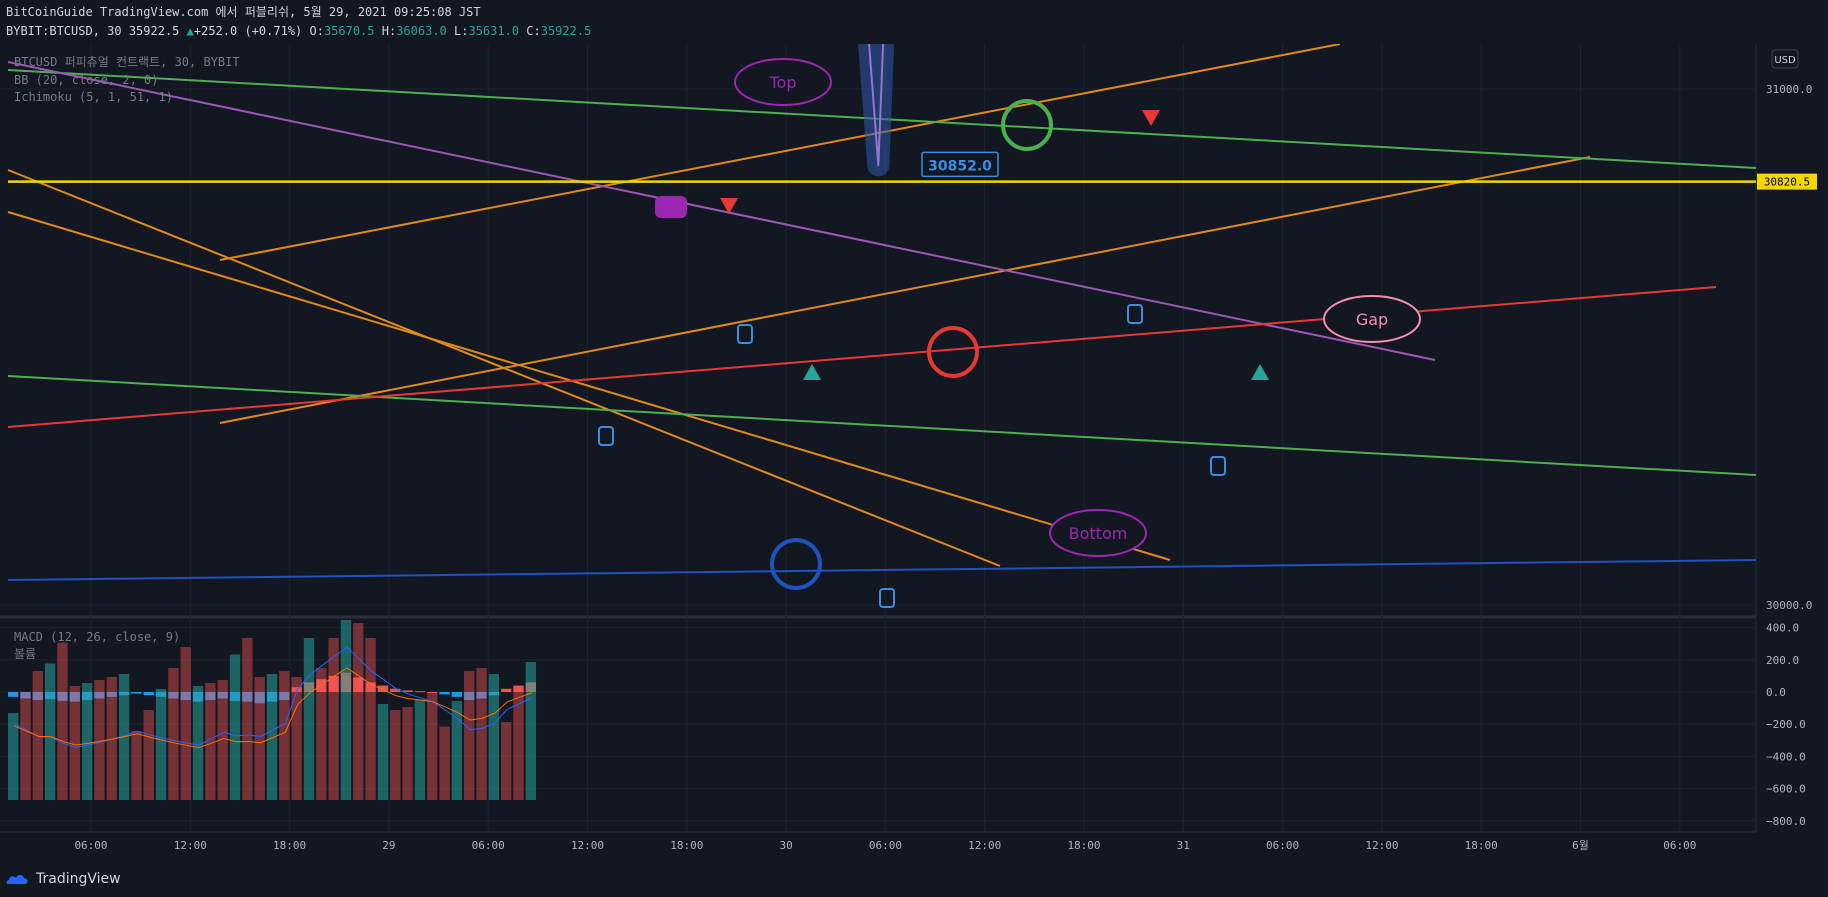 The image size is (1828, 897). What do you see at coordinates (881, 570) in the screenshot?
I see `blue-trend-line` at bounding box center [881, 570].